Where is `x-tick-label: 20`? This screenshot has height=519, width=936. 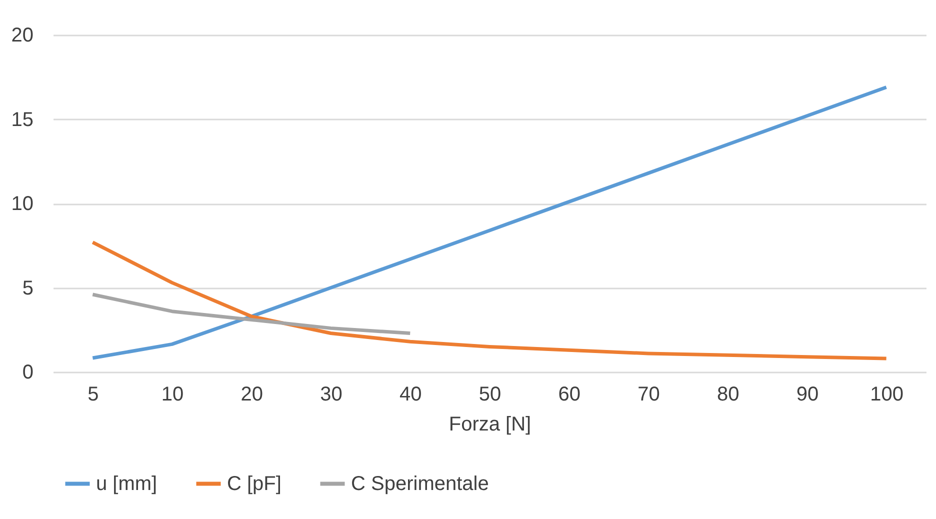 x-tick-label: 20 is located at coordinates (252, 395).